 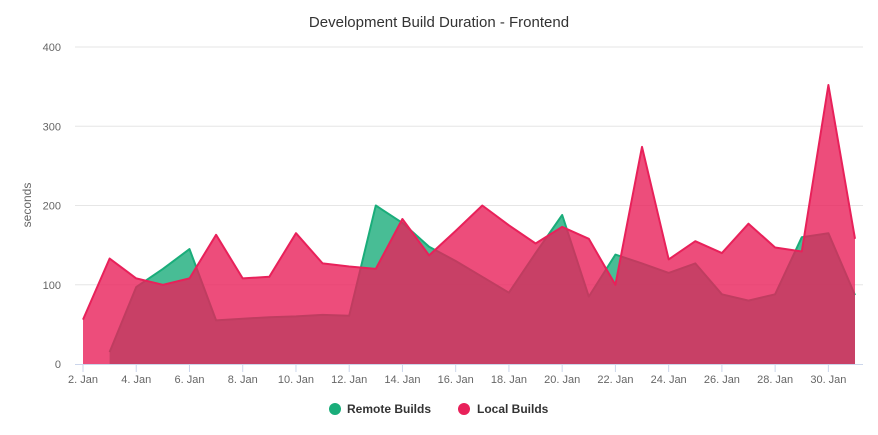 I want to click on x-tick-label: 4. Jan, so click(x=136, y=380).